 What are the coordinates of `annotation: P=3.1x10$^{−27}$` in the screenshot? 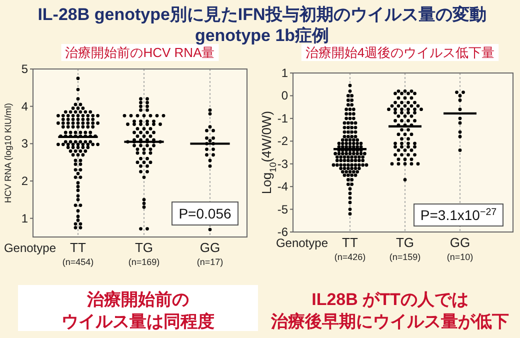 It's located at (458, 214).